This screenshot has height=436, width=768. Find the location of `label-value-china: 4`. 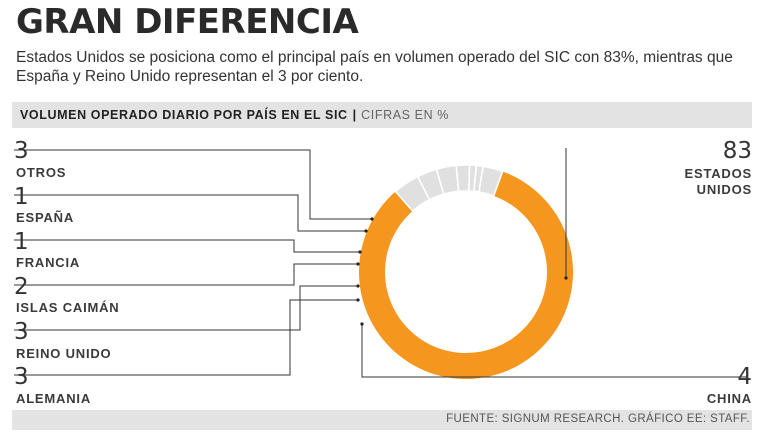

label-value-china: 4 is located at coordinates (744, 377).